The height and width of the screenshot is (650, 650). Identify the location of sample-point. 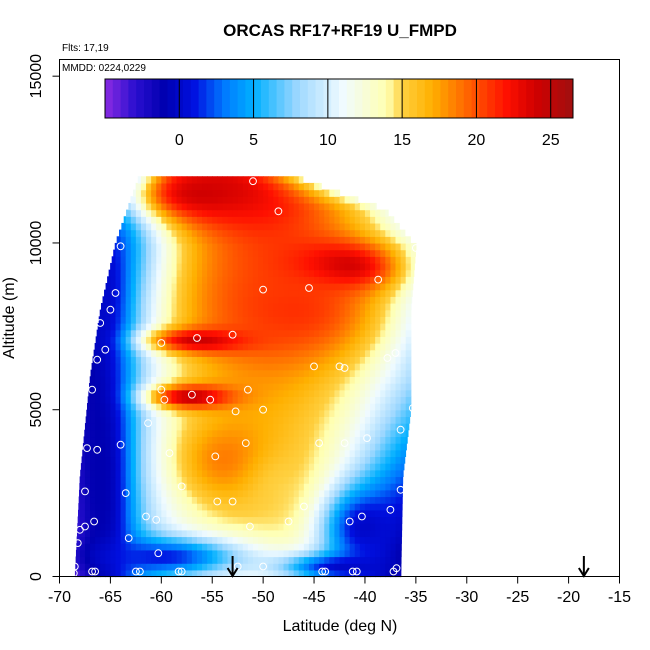
(197, 338).